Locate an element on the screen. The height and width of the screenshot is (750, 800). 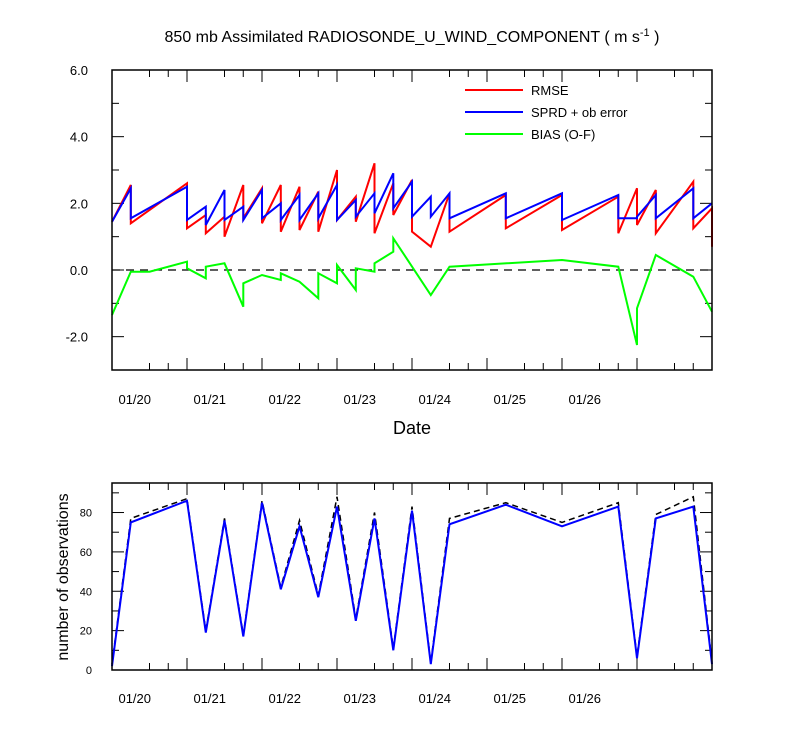
bottom-xtick-label: 01/21 is located at coordinates (209, 698).